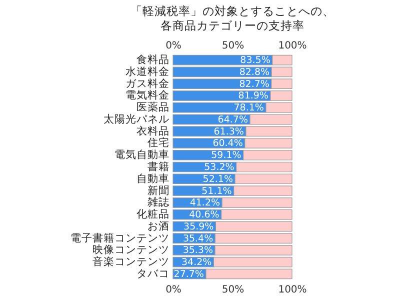 The width and height of the screenshot is (400, 300). What do you see at coordinates (232, 11) in the screenshot?
I see `chart-title: 「軽減税率」の対象とすることへの、` at bounding box center [232, 11].